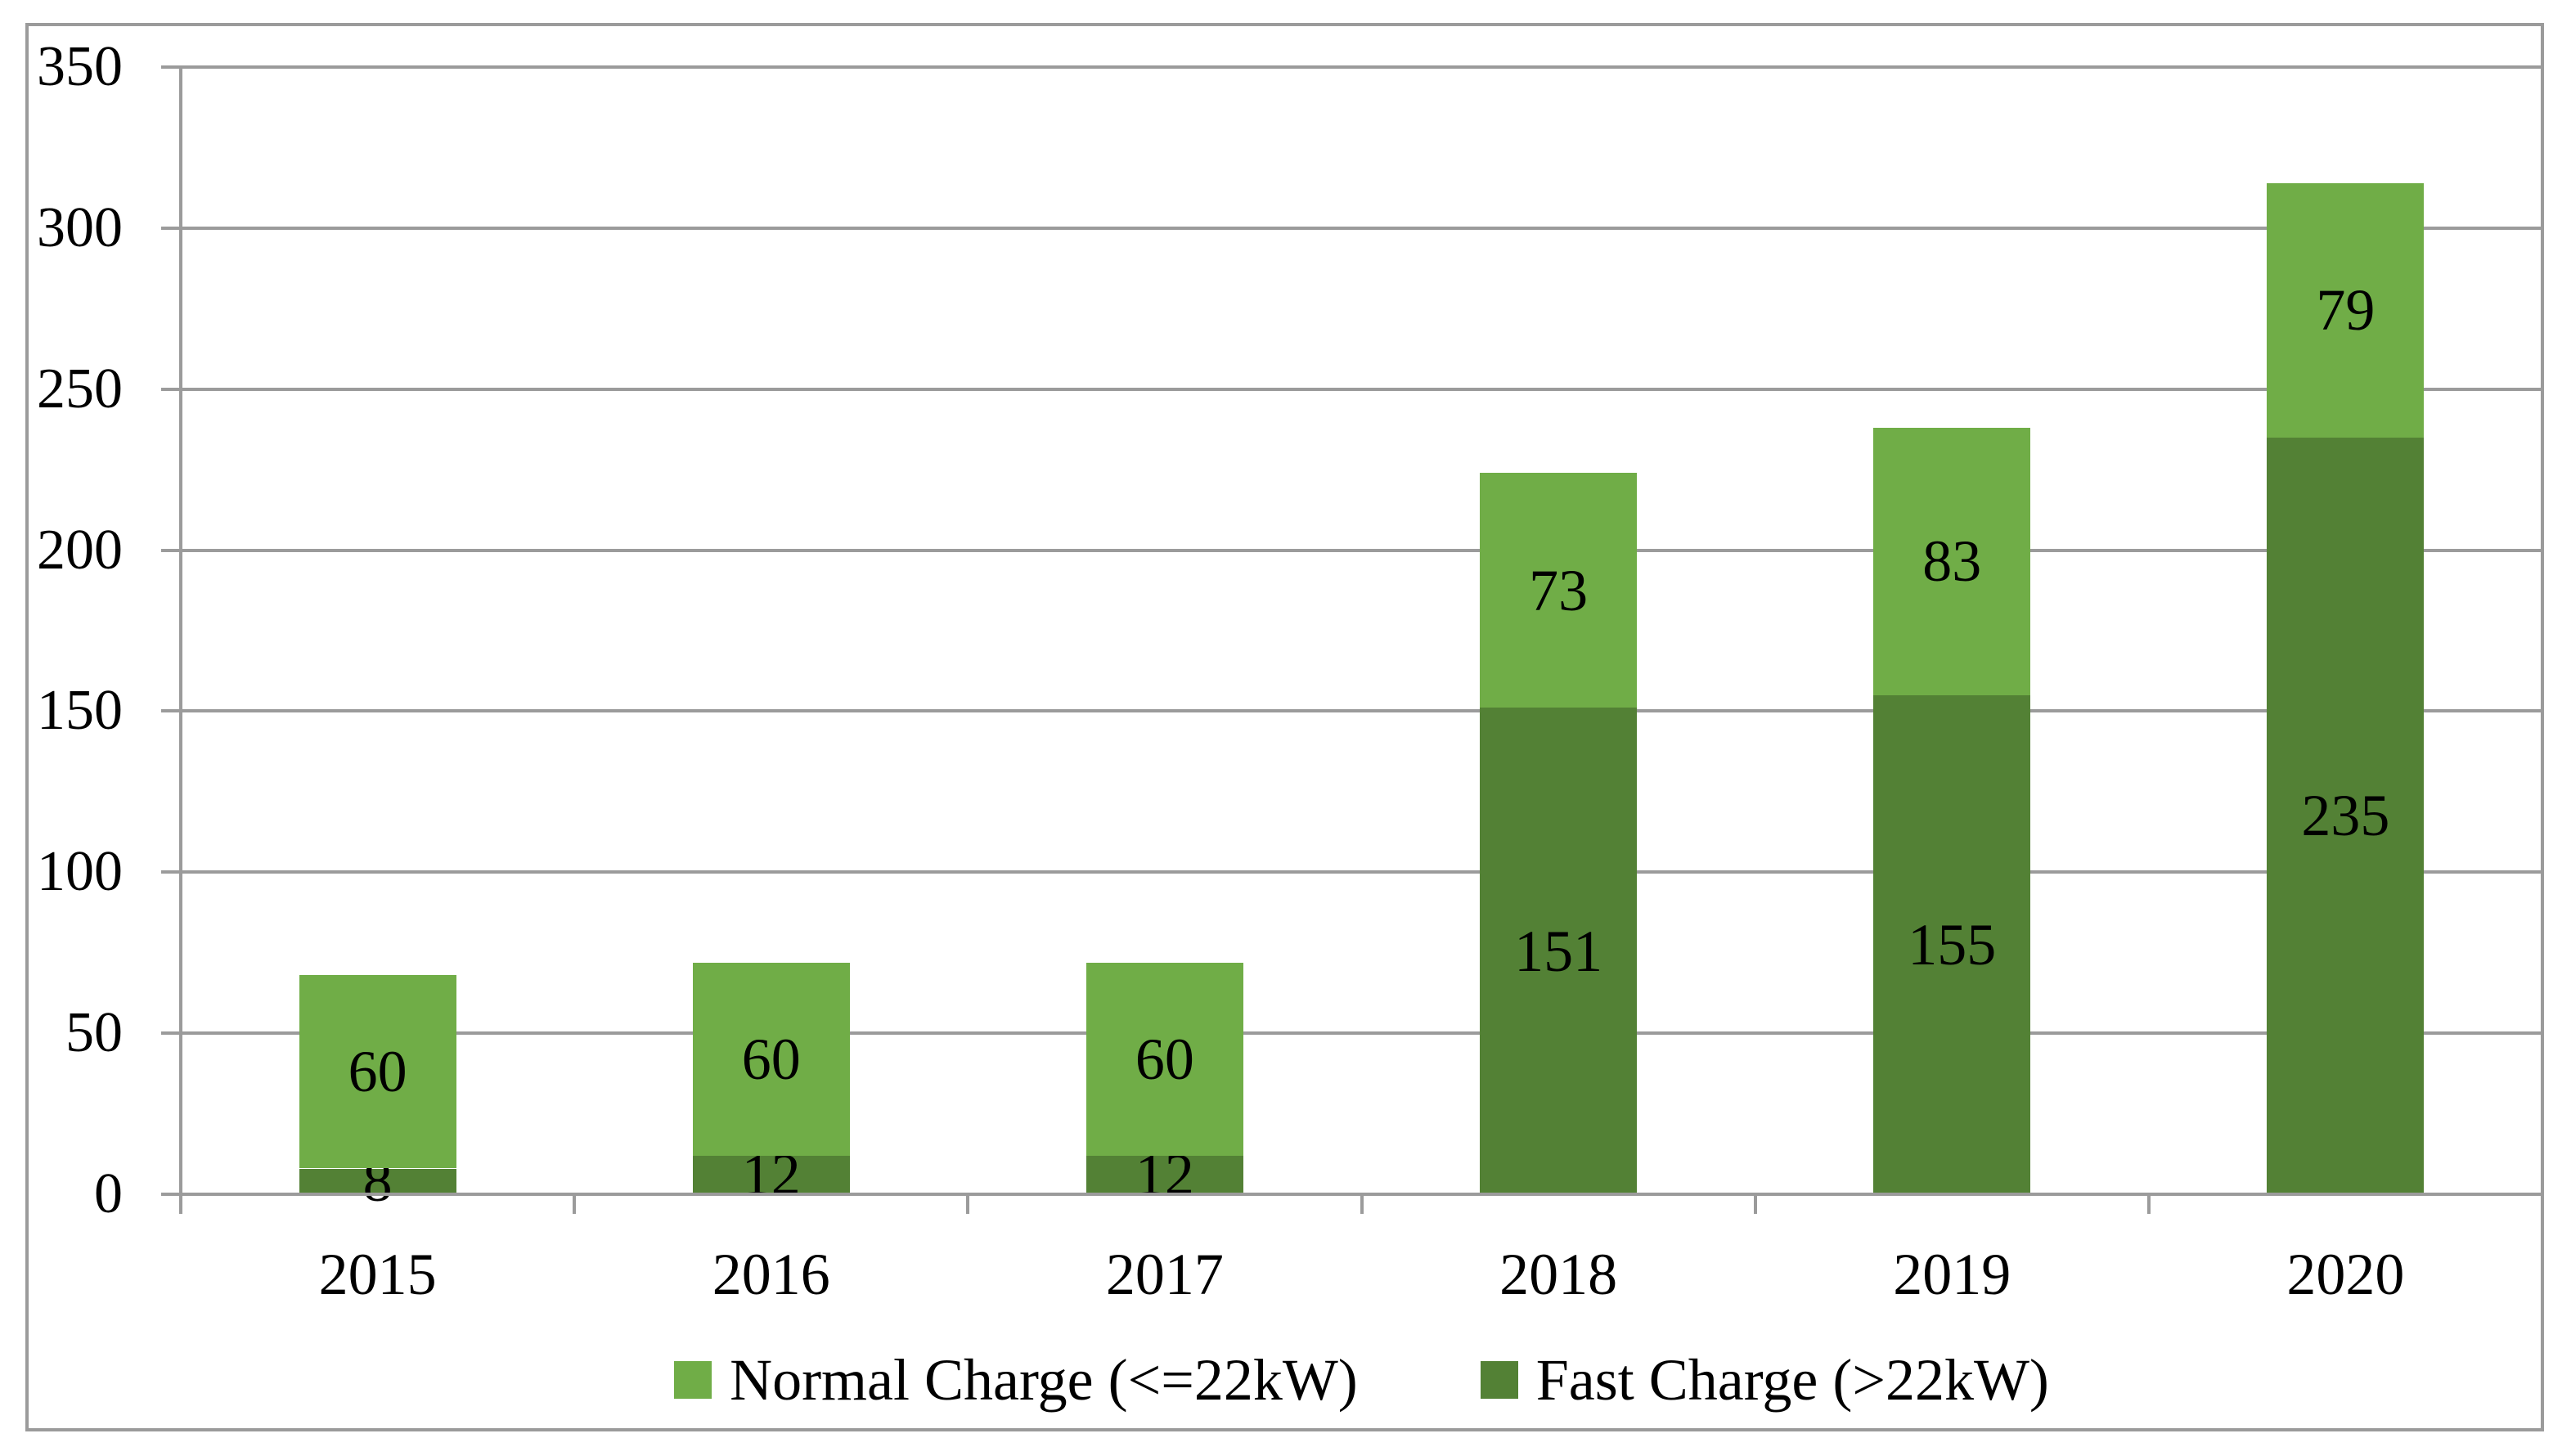  What do you see at coordinates (771, 1174) in the screenshot?
I see `bar-segment-2016-fast: 12` at bounding box center [771, 1174].